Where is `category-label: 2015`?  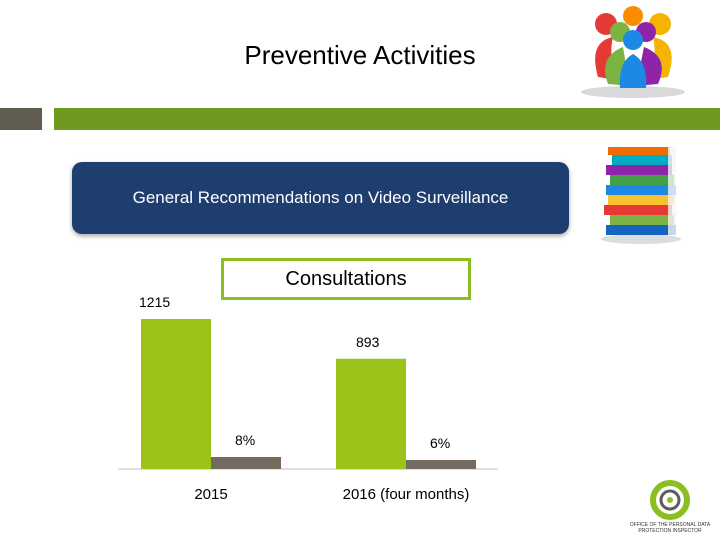
category-label: 2015 is located at coordinates (210, 494).